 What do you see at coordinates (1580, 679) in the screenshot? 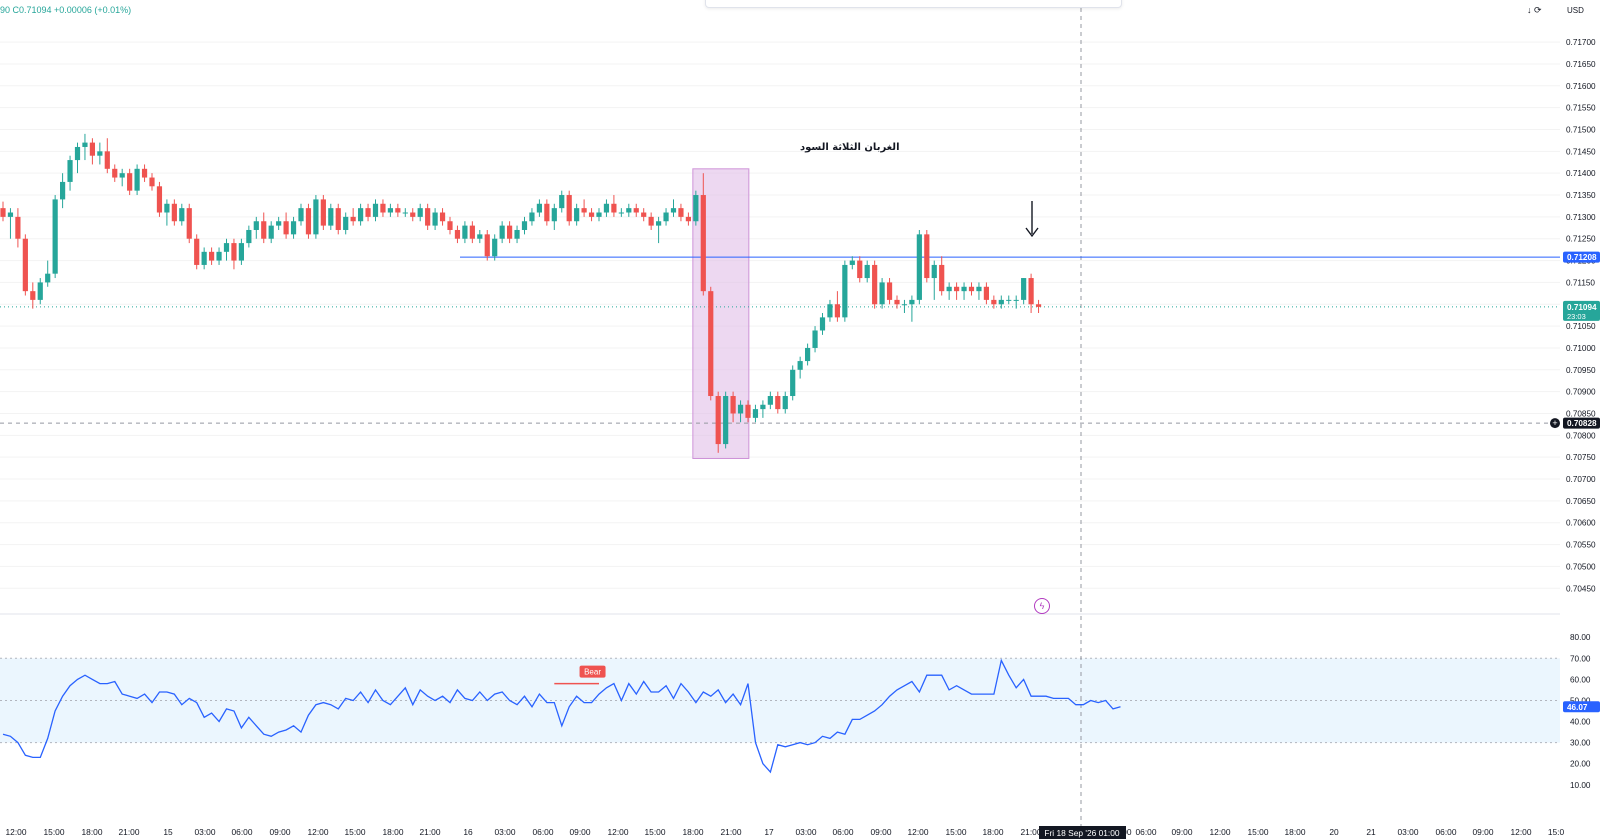
I see `rsi-tick-label: 60.00` at bounding box center [1580, 679].